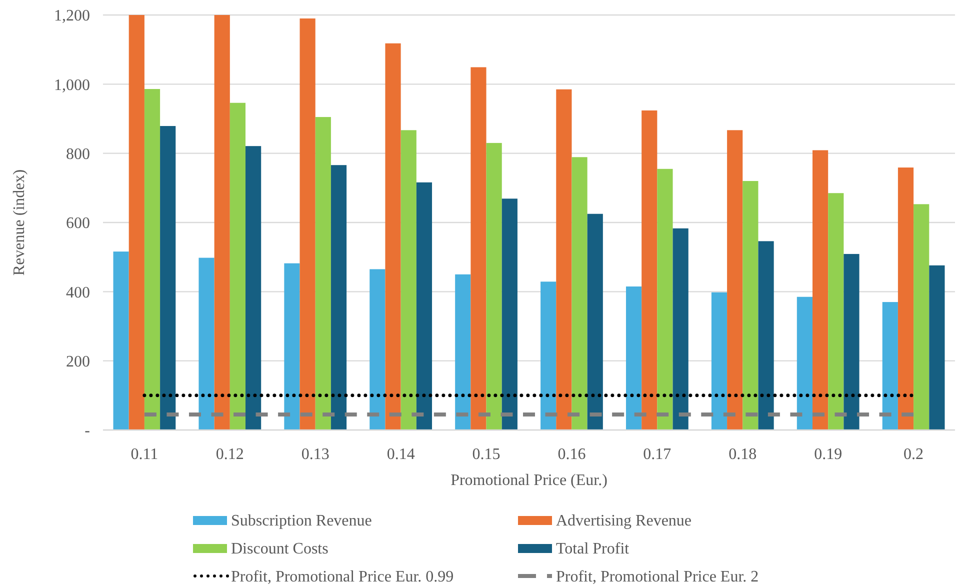  What do you see at coordinates (624, 521) in the screenshot?
I see `legend-label: Advertising Revenue` at bounding box center [624, 521].